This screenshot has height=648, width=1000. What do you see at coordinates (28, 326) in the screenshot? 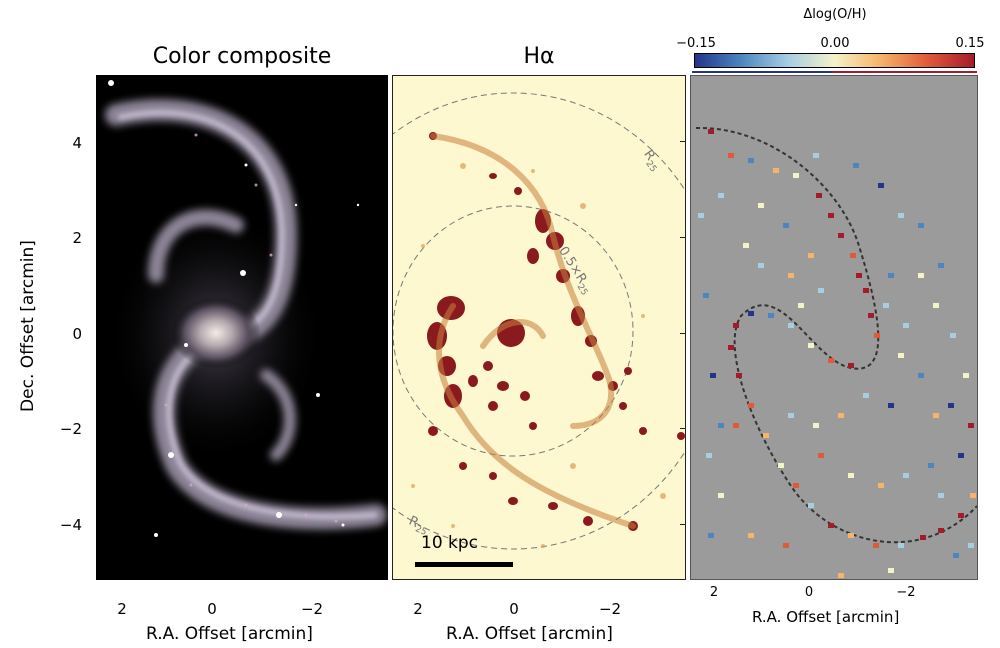
I see `y-axis-label: Dec. Offset [arcmin]` at bounding box center [28, 326].